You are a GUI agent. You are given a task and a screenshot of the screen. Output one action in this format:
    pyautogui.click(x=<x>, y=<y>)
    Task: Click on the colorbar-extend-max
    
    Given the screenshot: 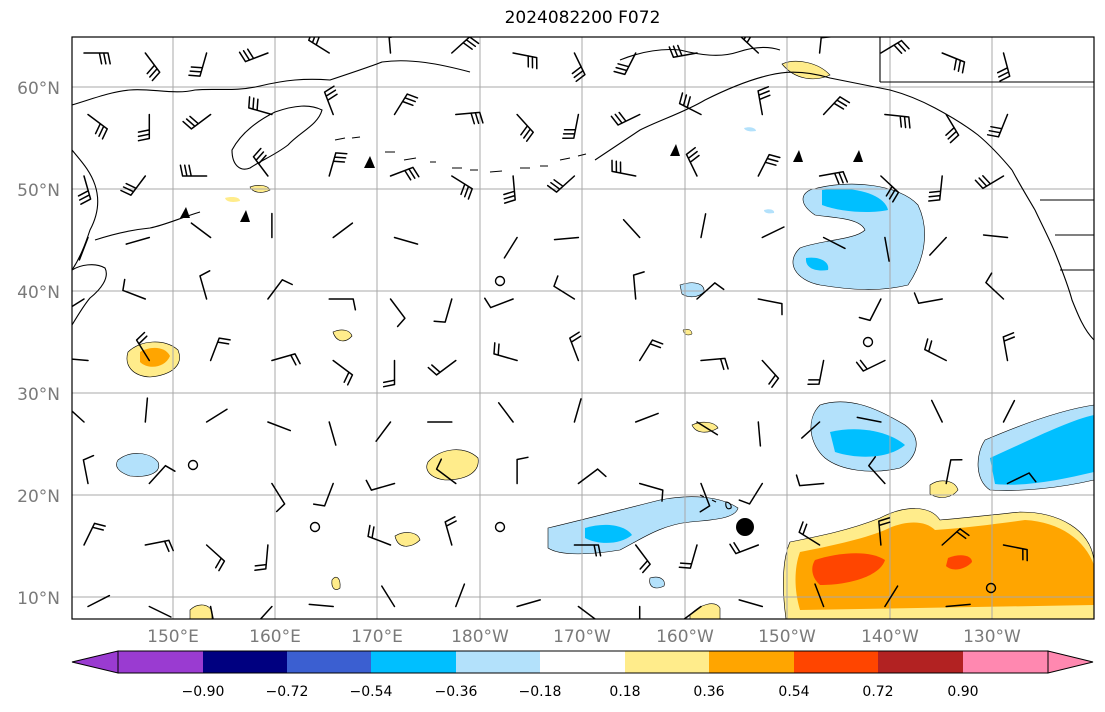 What is the action you would take?
    pyautogui.click(x=1070, y=662)
    